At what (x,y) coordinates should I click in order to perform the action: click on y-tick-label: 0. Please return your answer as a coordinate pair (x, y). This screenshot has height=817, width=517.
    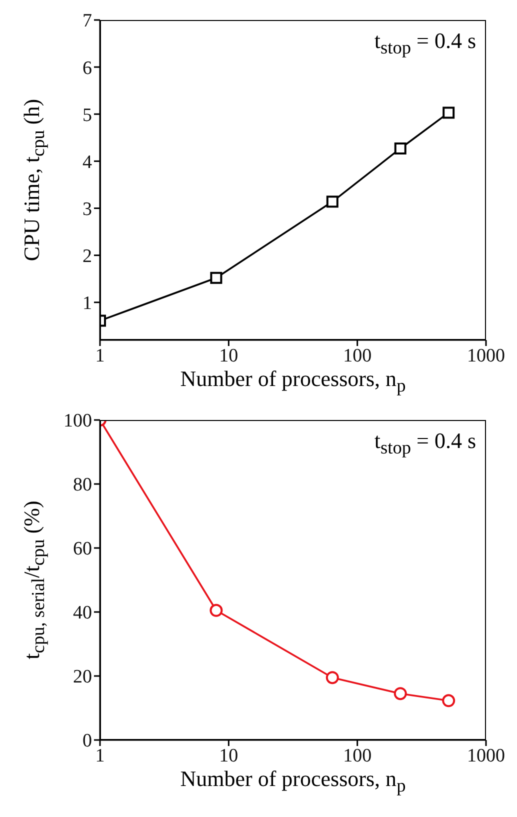
    Looking at the image, I should click on (87, 741).